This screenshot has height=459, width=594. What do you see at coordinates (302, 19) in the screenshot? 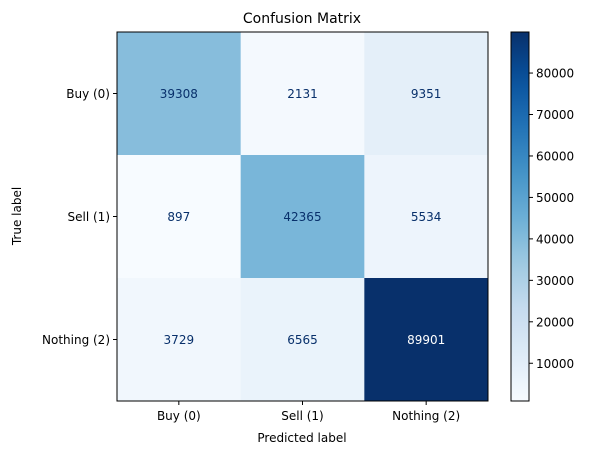
I see `chart-title: Confusion Matrix` at bounding box center [302, 19].